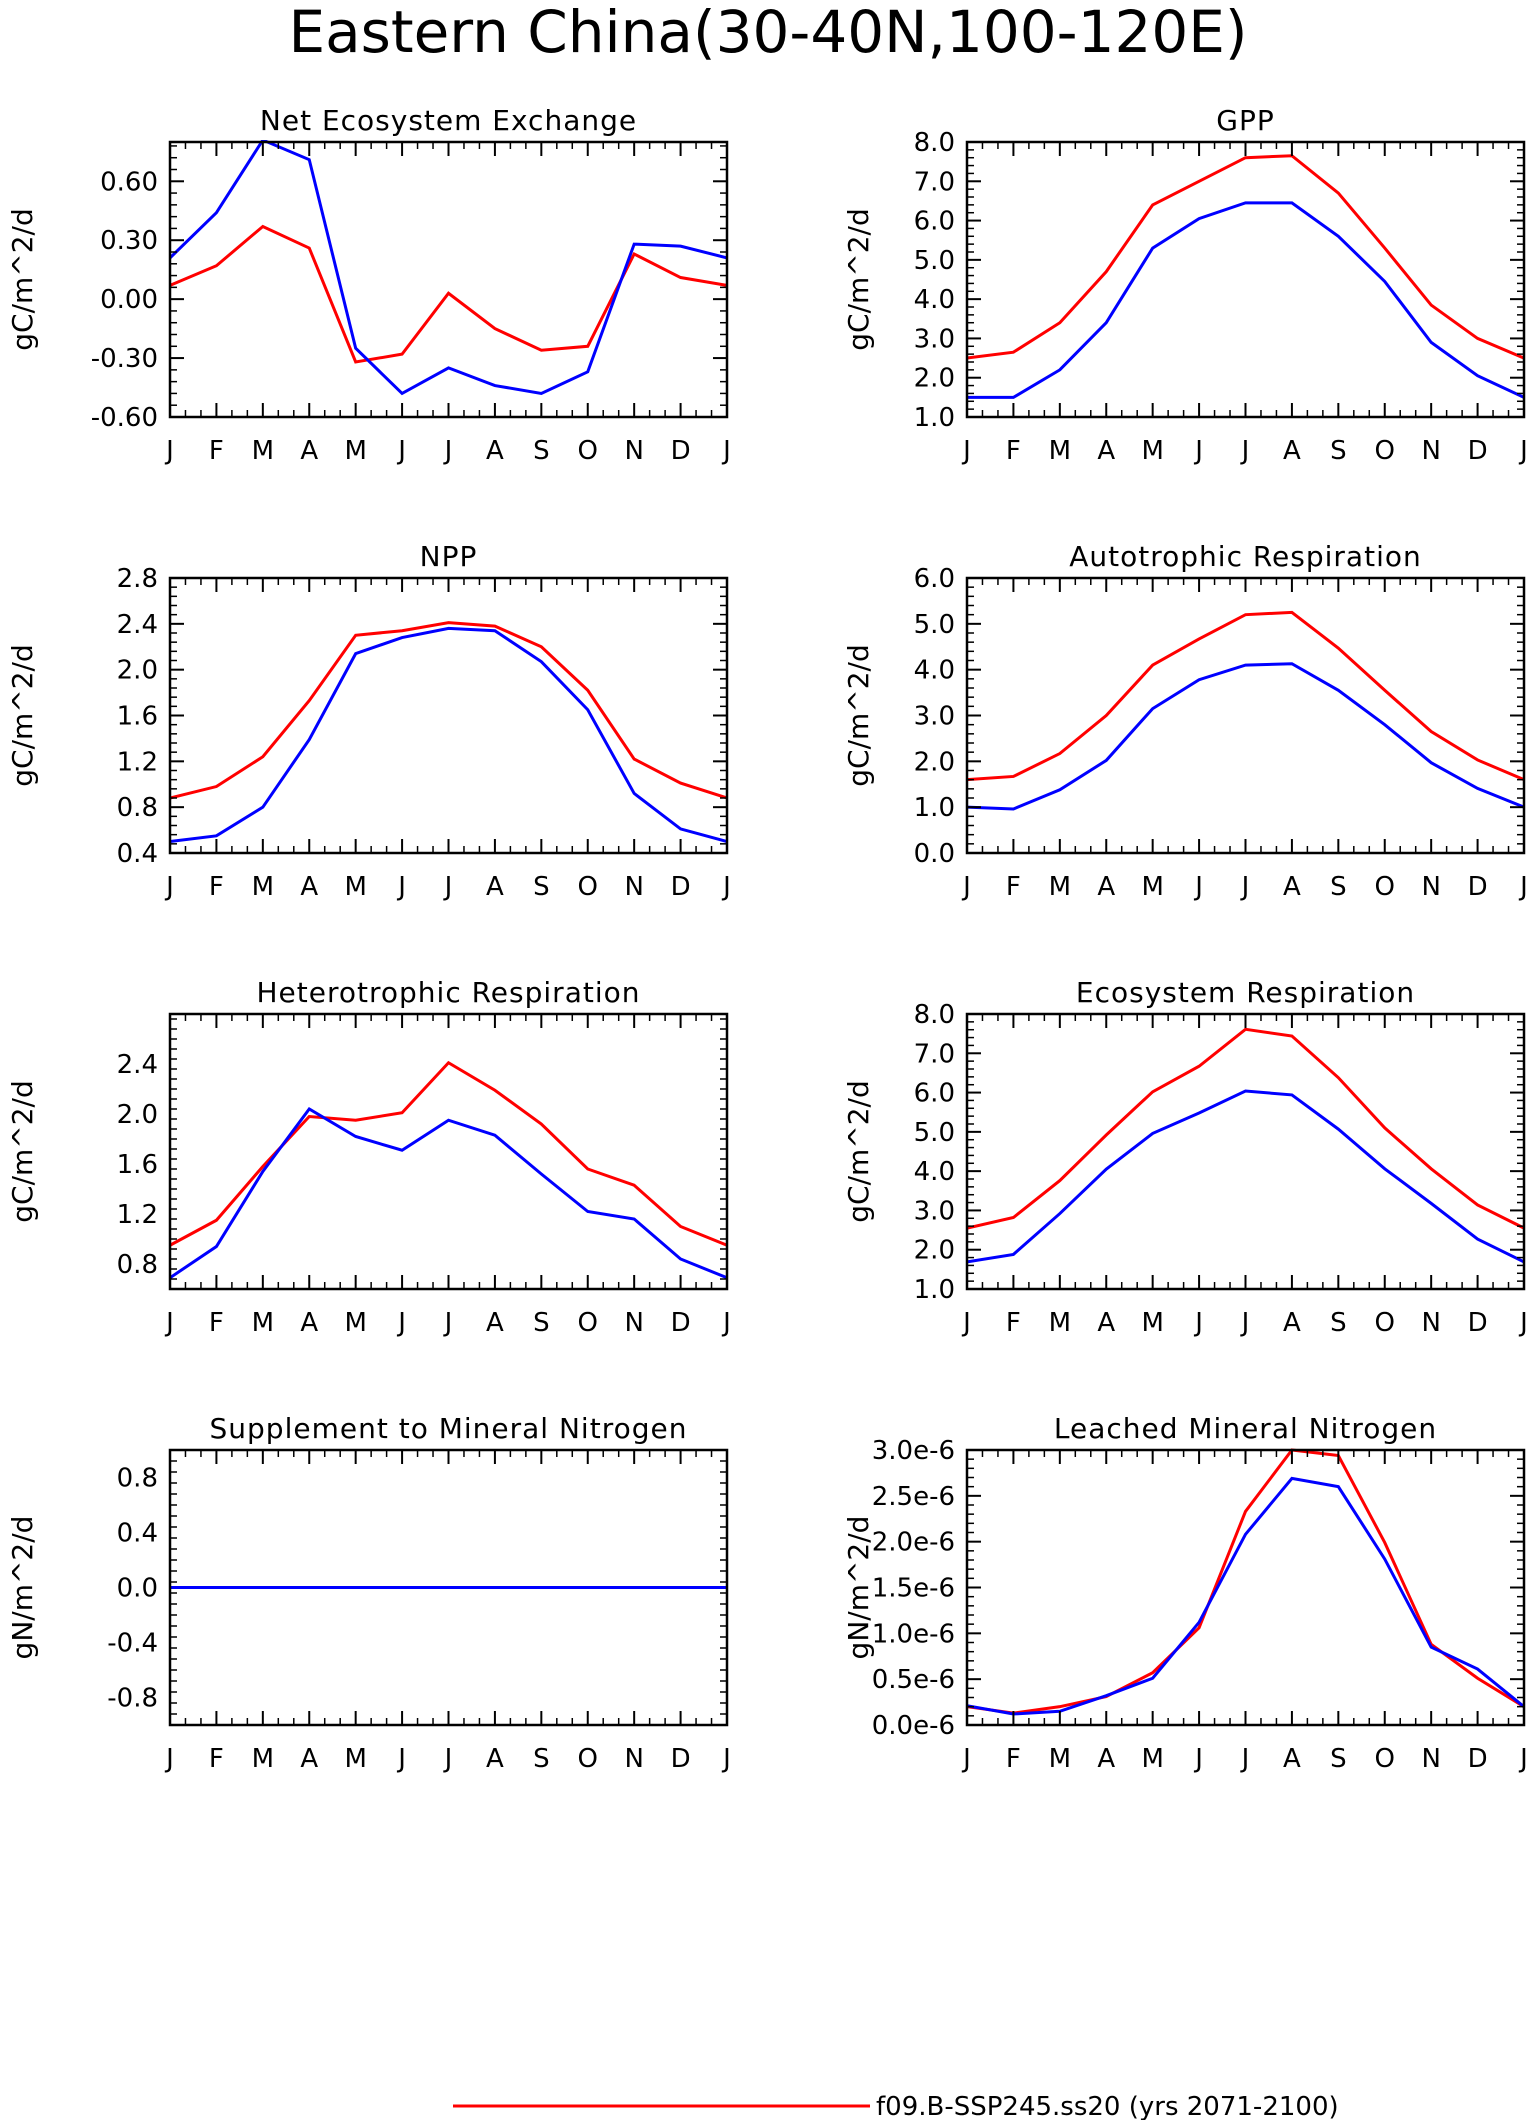 This screenshot has height=2120, width=1537. What do you see at coordinates (896, 2106) in the screenshot?
I see `legend: f09.B-SSP245.ss20 (yrs 2071-2100)` at bounding box center [896, 2106].